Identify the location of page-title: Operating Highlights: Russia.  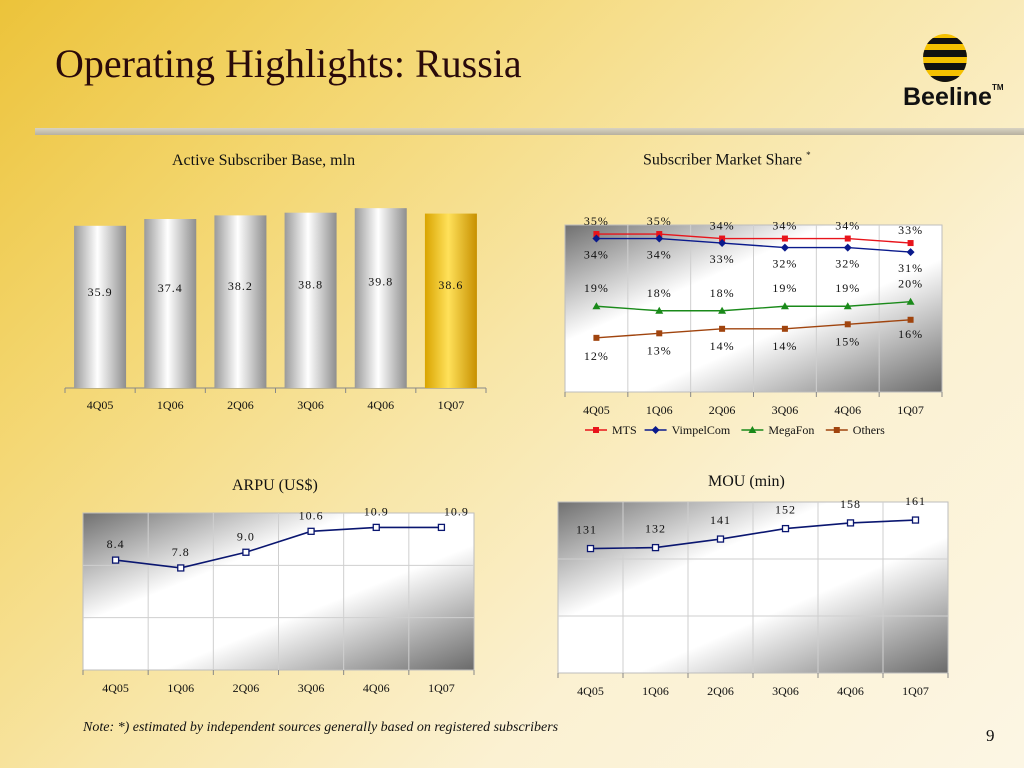
(288, 63).